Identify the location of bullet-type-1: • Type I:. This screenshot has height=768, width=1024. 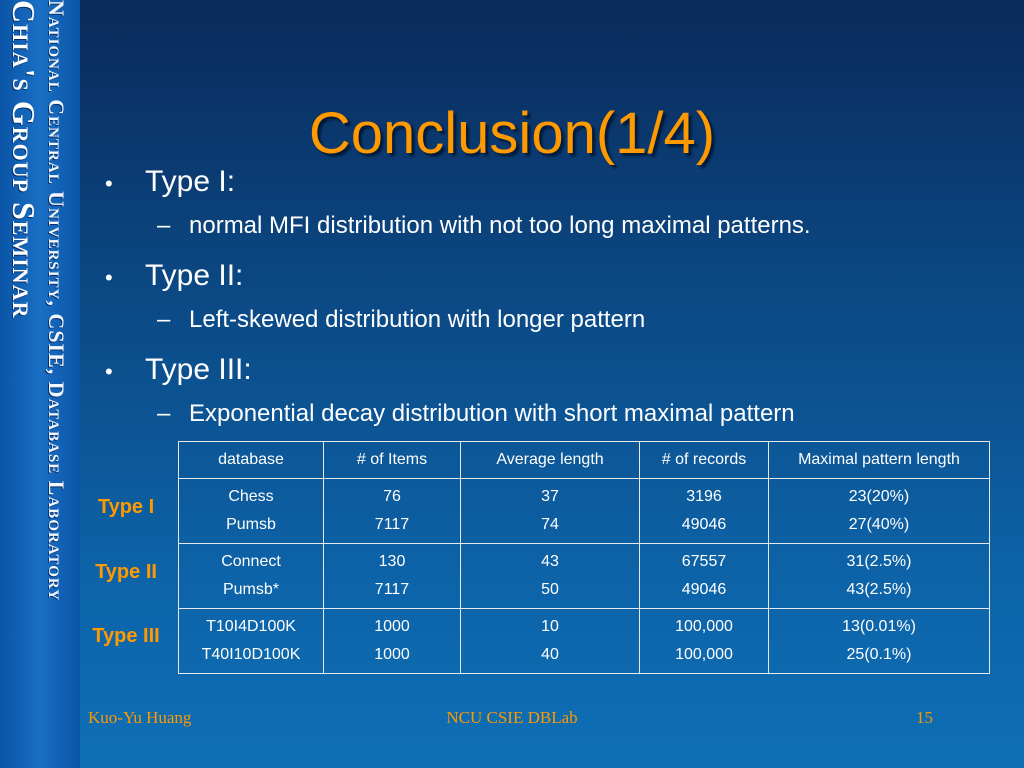
(170, 181).